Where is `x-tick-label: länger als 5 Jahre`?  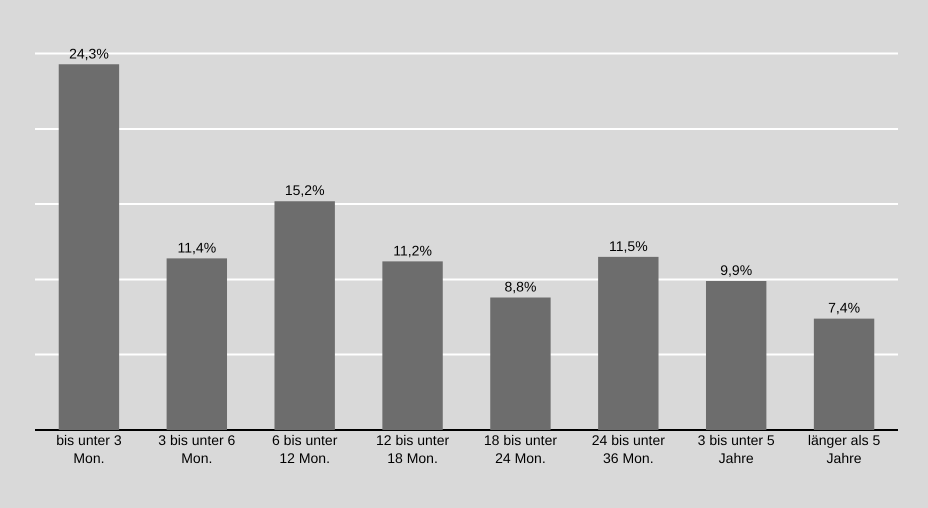 x-tick-label: länger als 5 Jahre is located at coordinates (844, 449).